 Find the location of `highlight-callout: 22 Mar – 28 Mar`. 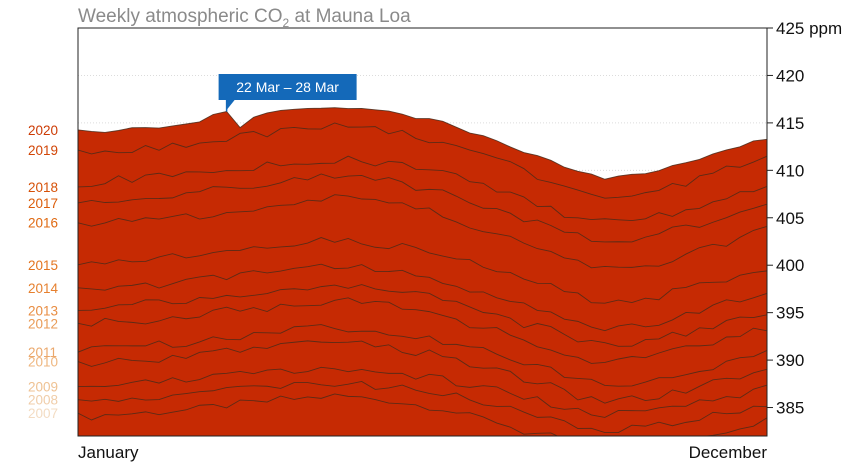

highlight-callout: 22 Mar – 28 Mar is located at coordinates (287, 93).